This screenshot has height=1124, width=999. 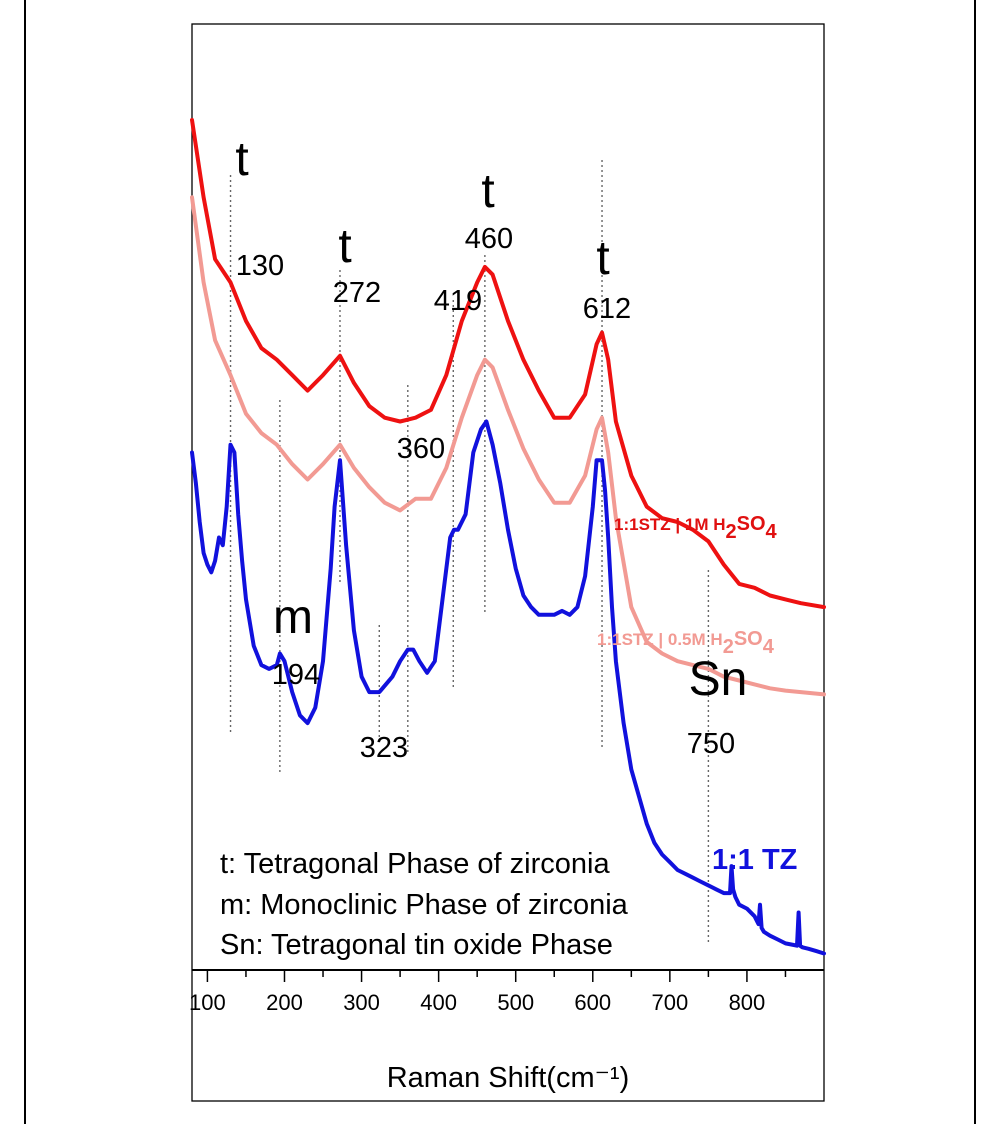 I want to click on x-axis-title: Raman Shift(cm⁻¹), so click(x=508, y=1078).